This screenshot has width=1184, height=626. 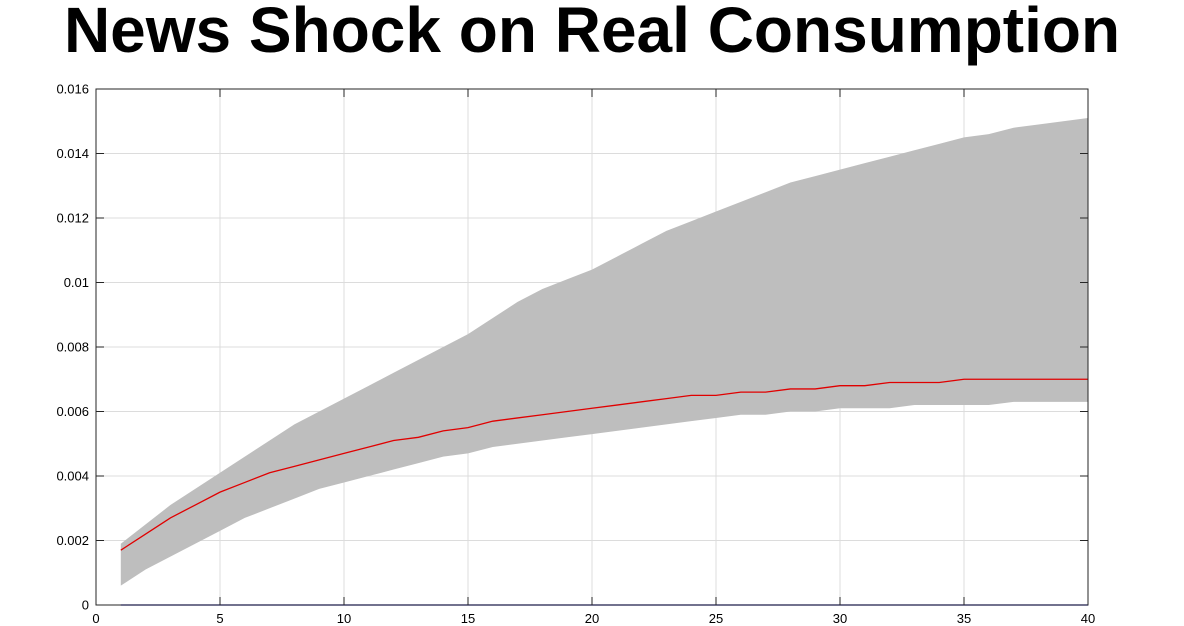 What do you see at coordinates (76, 282) in the screenshot?
I see `y-tick-label-5: 0.01` at bounding box center [76, 282].